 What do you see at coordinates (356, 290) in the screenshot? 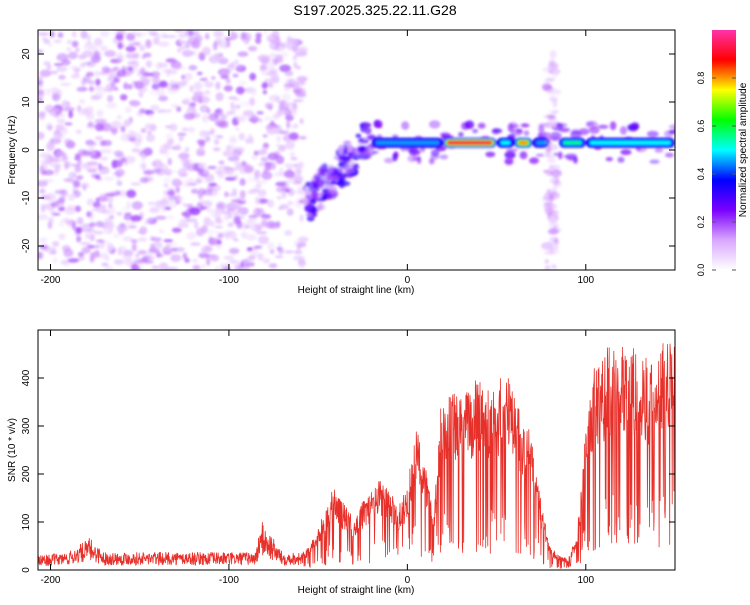
I see `spectrogram-x-axis-label: Height of straight line (km)` at bounding box center [356, 290].